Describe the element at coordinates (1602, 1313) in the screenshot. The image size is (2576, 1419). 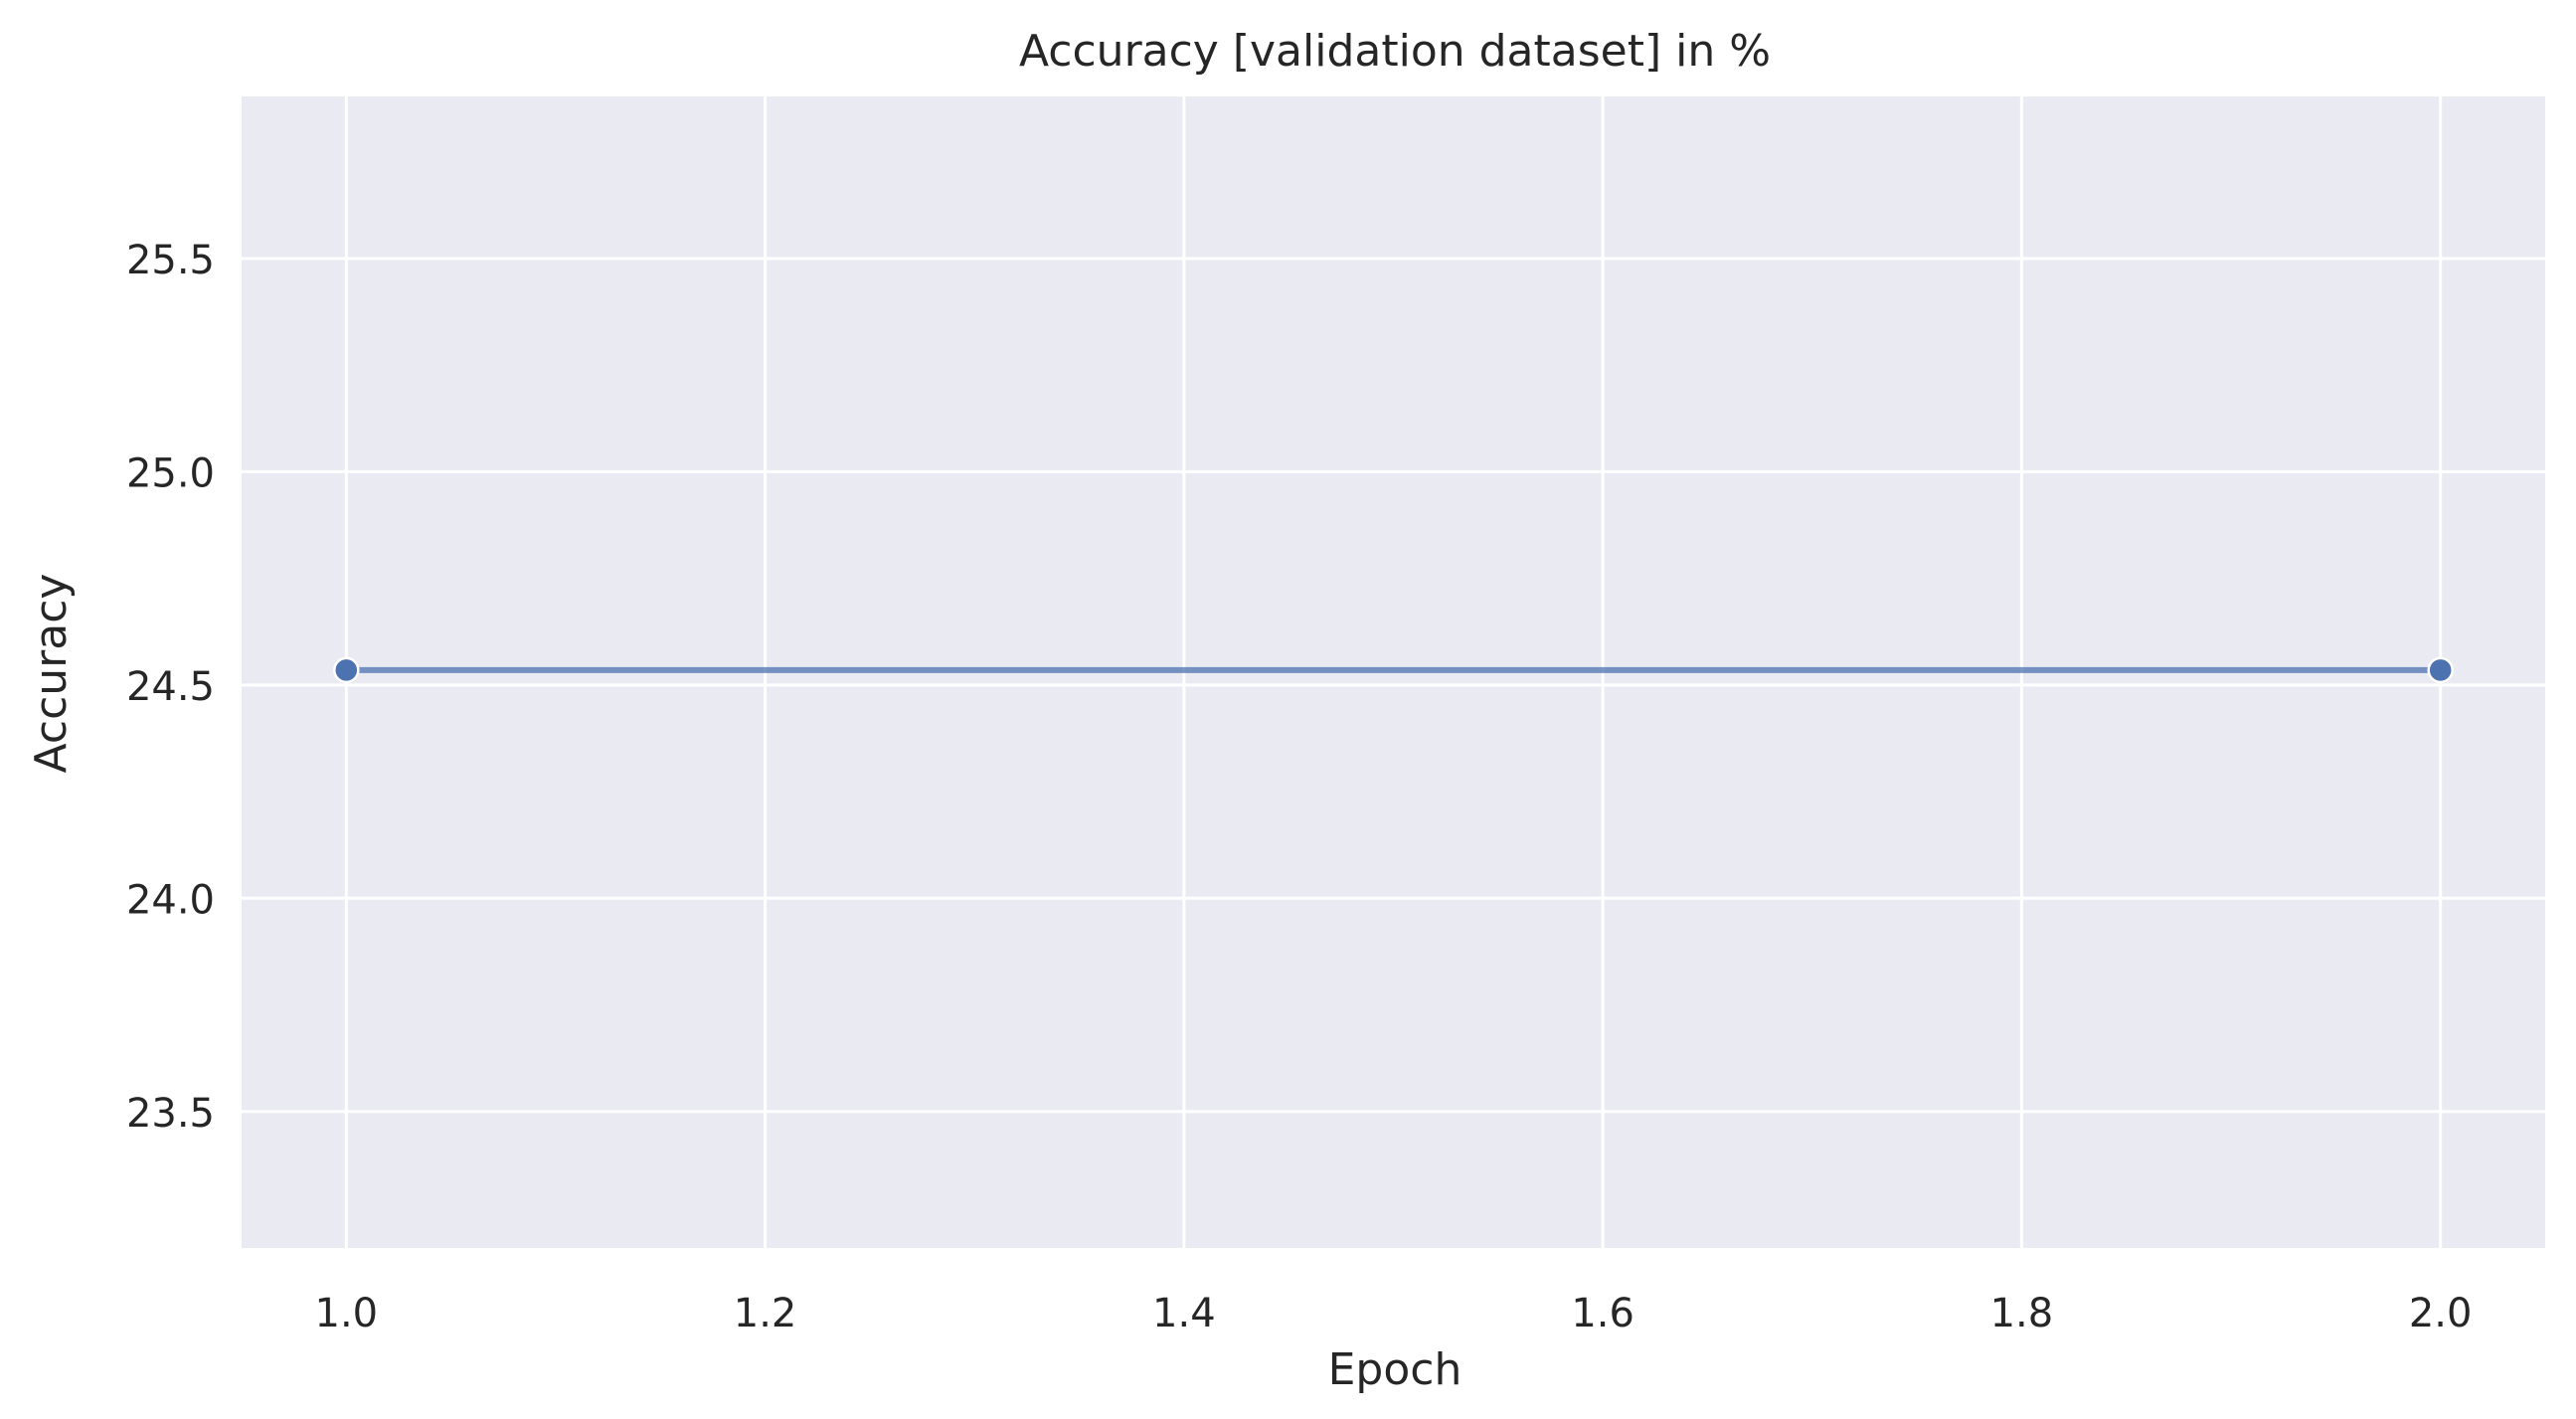
I see `x-tick-label: 1.6` at that location.